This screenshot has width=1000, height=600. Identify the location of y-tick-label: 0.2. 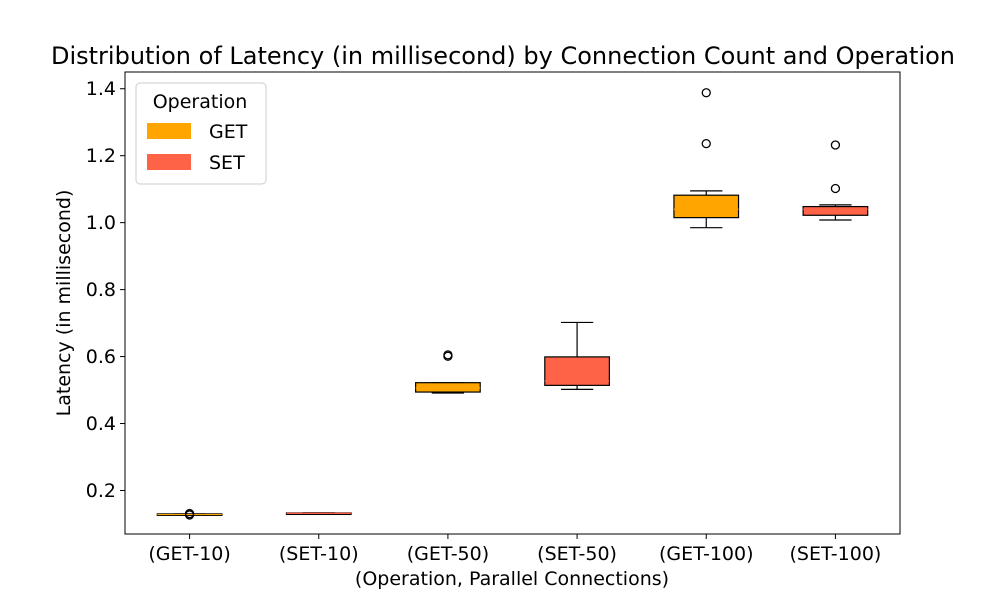
(101, 491).